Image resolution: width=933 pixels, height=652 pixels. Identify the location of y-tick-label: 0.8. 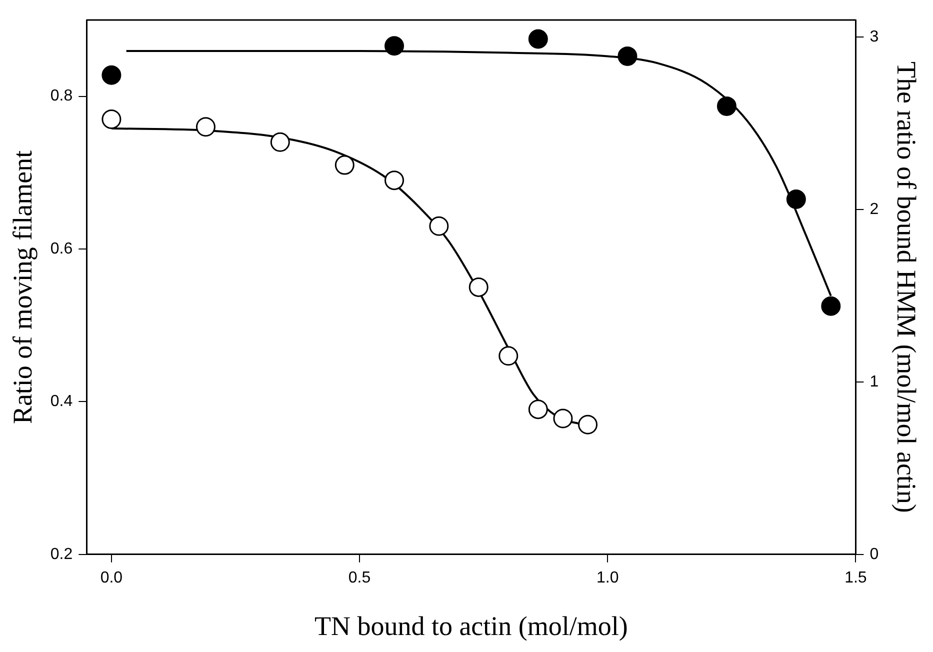
(61, 96).